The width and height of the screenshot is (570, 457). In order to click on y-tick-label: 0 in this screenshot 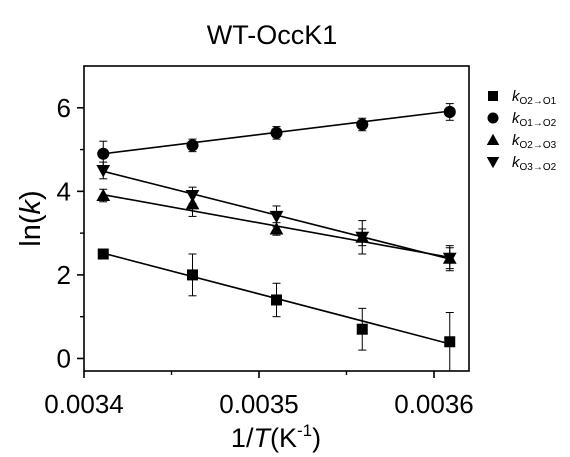, I will do `click(64, 358)`.